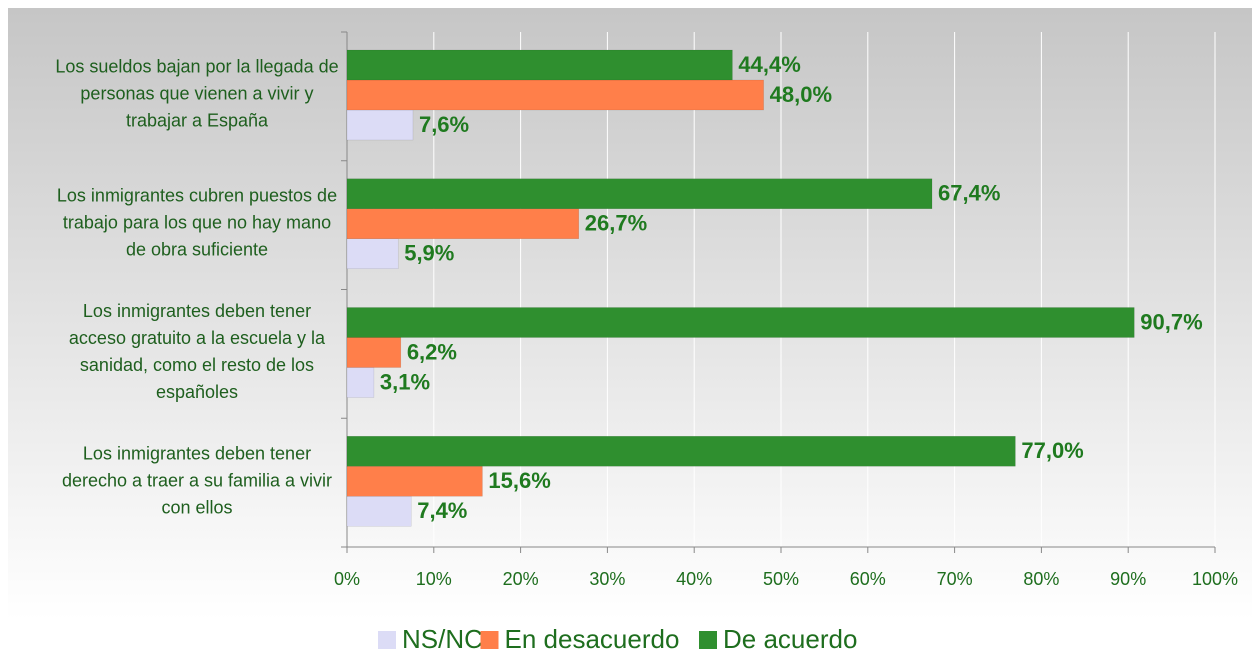  I want to click on data-label: 44,4%, so click(769, 64).